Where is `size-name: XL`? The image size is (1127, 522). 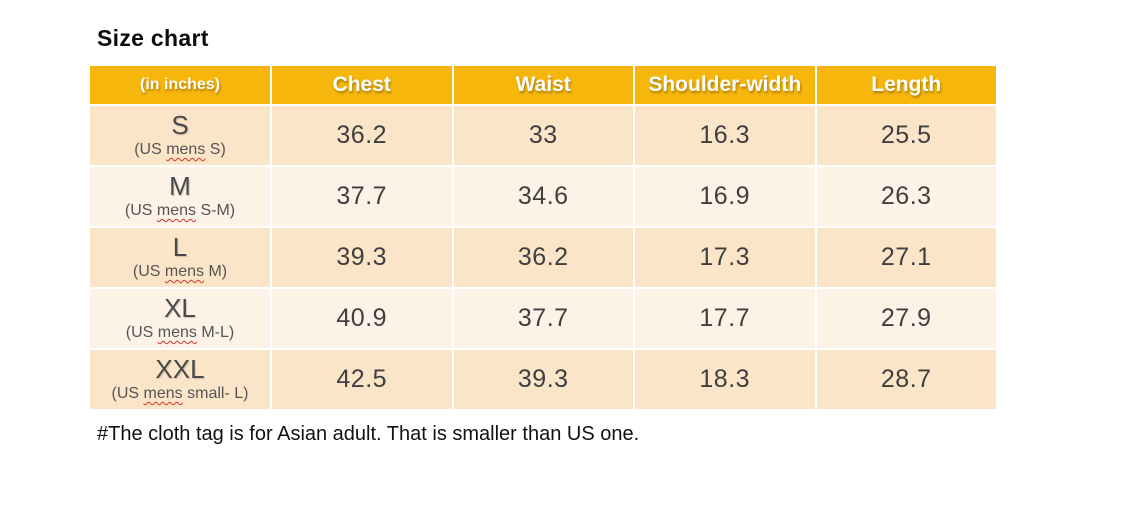 size-name: XL is located at coordinates (180, 307).